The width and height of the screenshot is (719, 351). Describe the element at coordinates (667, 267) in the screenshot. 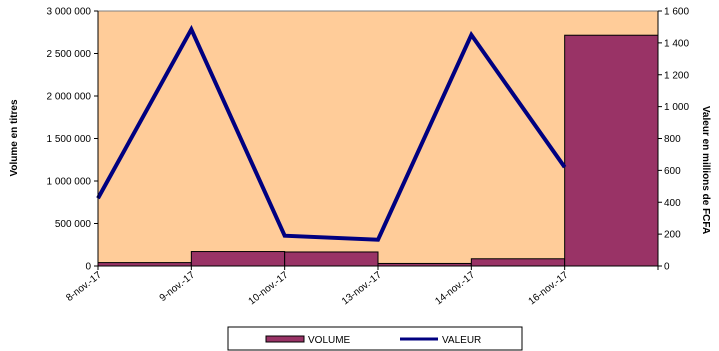

I see `right-axis-tick-label: 0` at that location.